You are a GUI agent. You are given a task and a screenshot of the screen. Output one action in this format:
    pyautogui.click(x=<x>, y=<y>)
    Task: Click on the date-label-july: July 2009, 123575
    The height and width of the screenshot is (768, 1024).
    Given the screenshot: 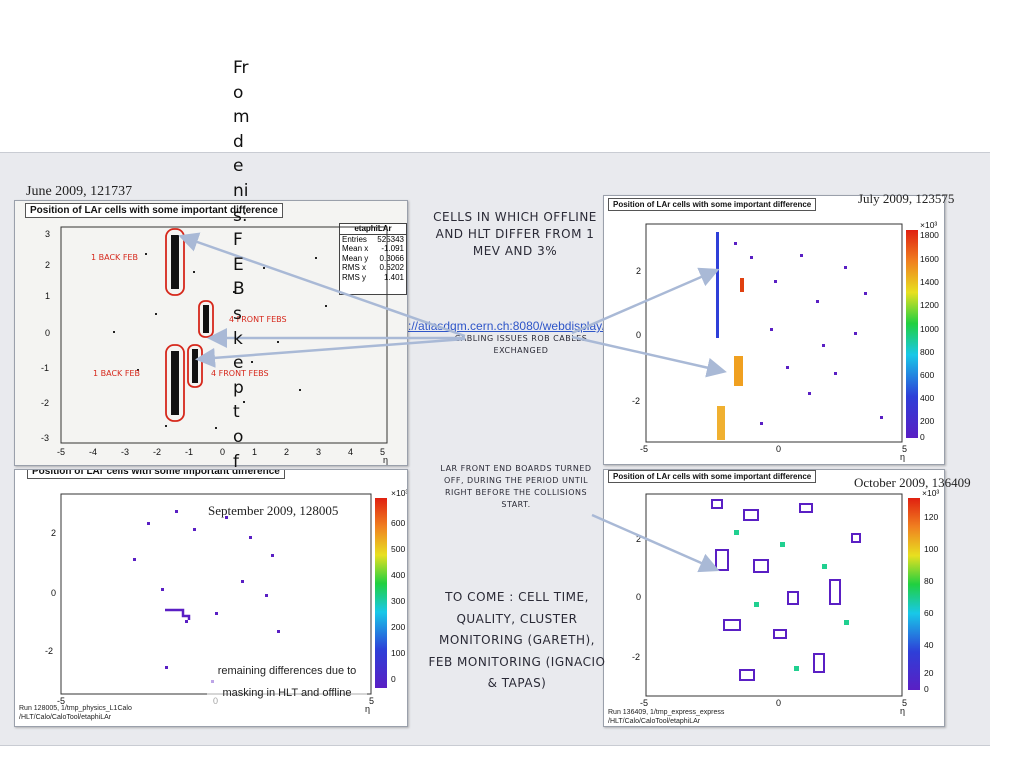 What is the action you would take?
    pyautogui.click(x=906, y=198)
    